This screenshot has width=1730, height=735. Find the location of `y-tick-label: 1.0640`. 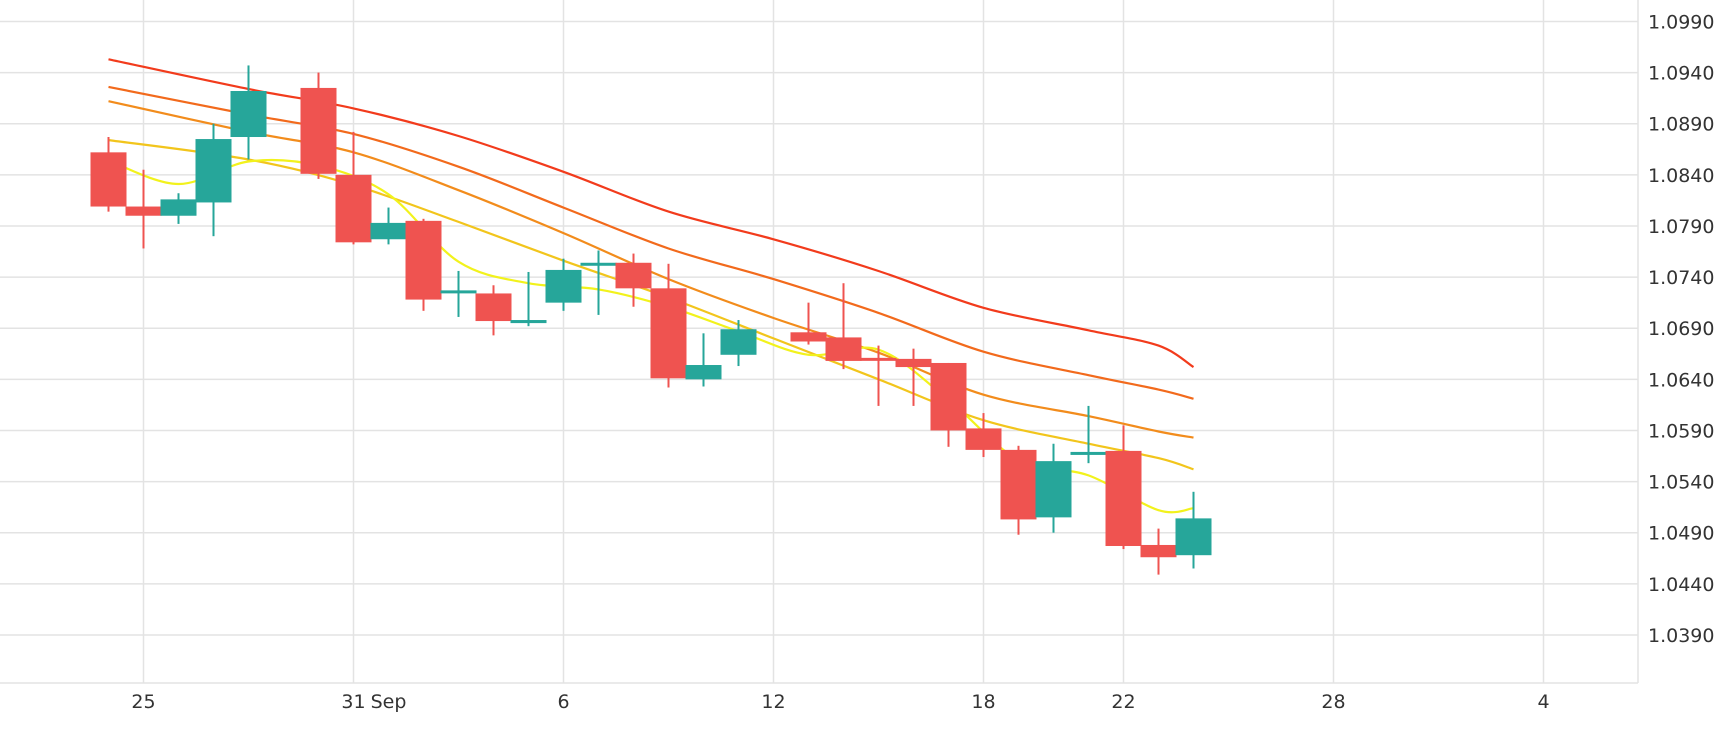

y-tick-label: 1.0640 is located at coordinates (1681, 380).